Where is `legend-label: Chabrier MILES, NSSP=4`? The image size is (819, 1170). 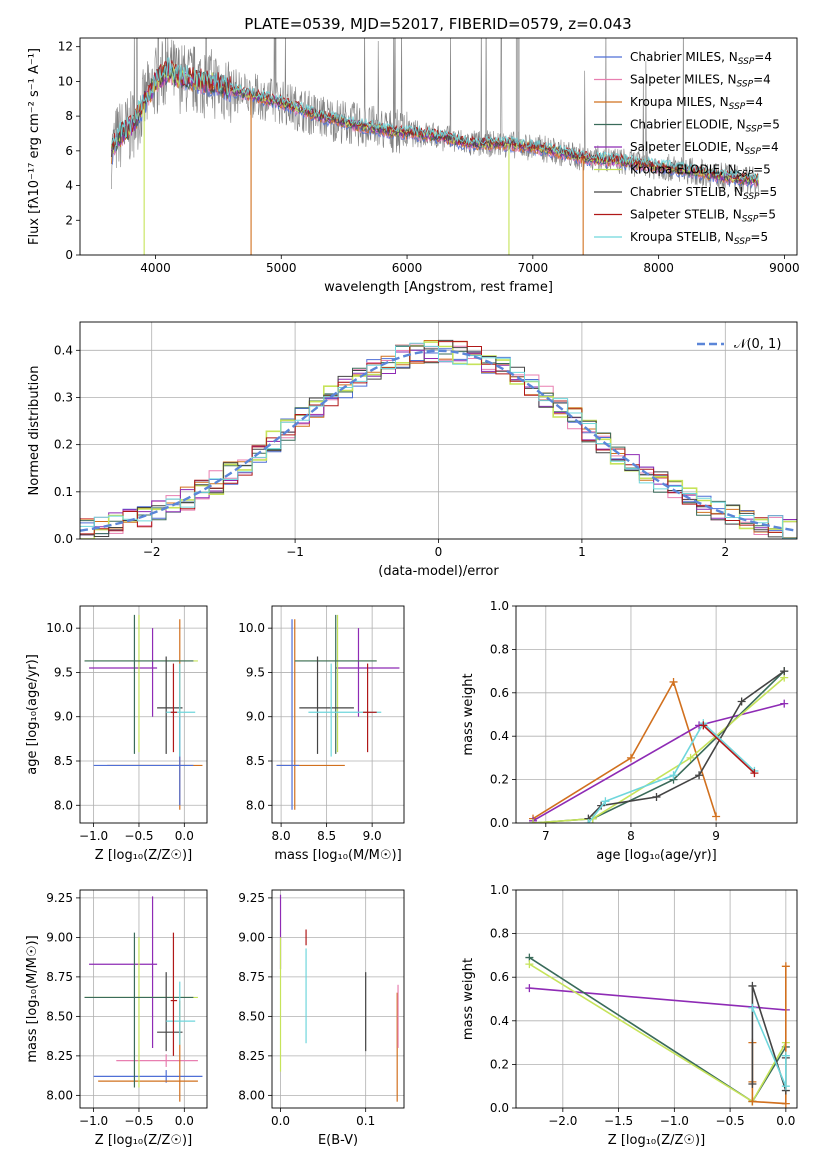 legend-label: Chabrier MILES, NSSP=4 is located at coordinates (701, 58).